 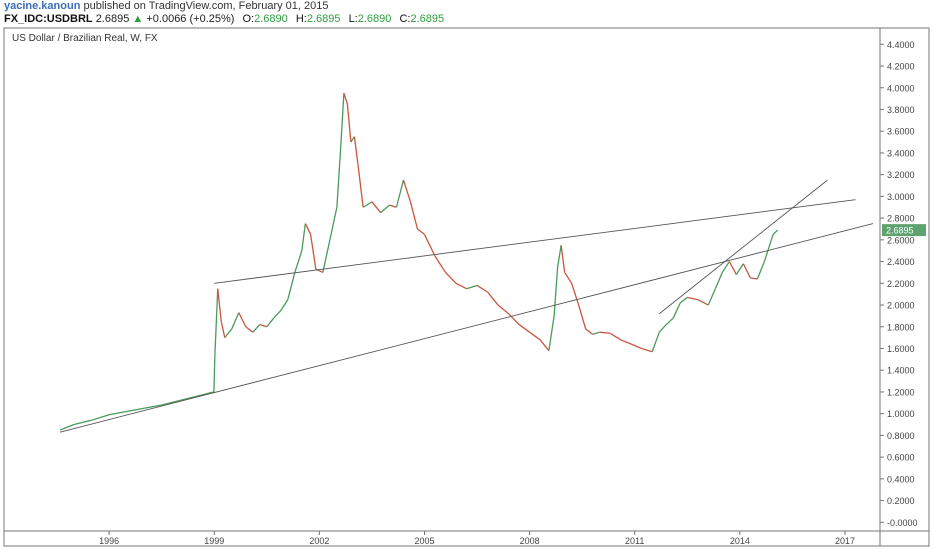 What do you see at coordinates (901, 262) in the screenshot?
I see `y-tick-label: 2.4000` at bounding box center [901, 262].